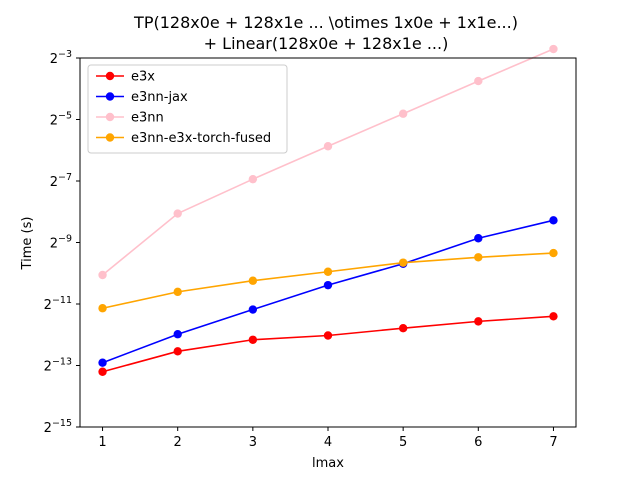  Describe the element at coordinates (326, 43) in the screenshot. I see `chart-title-line-2: + Linear(128x0e + 128x1e ...)` at that location.